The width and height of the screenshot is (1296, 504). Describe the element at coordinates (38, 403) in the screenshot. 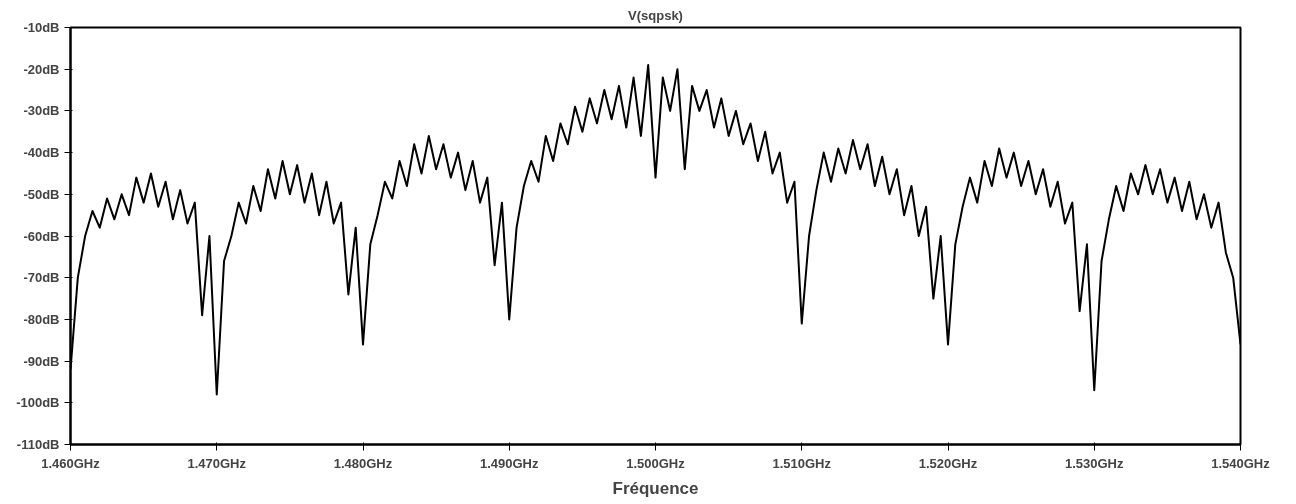

I see `y-tick-label: -100dB` at that location.